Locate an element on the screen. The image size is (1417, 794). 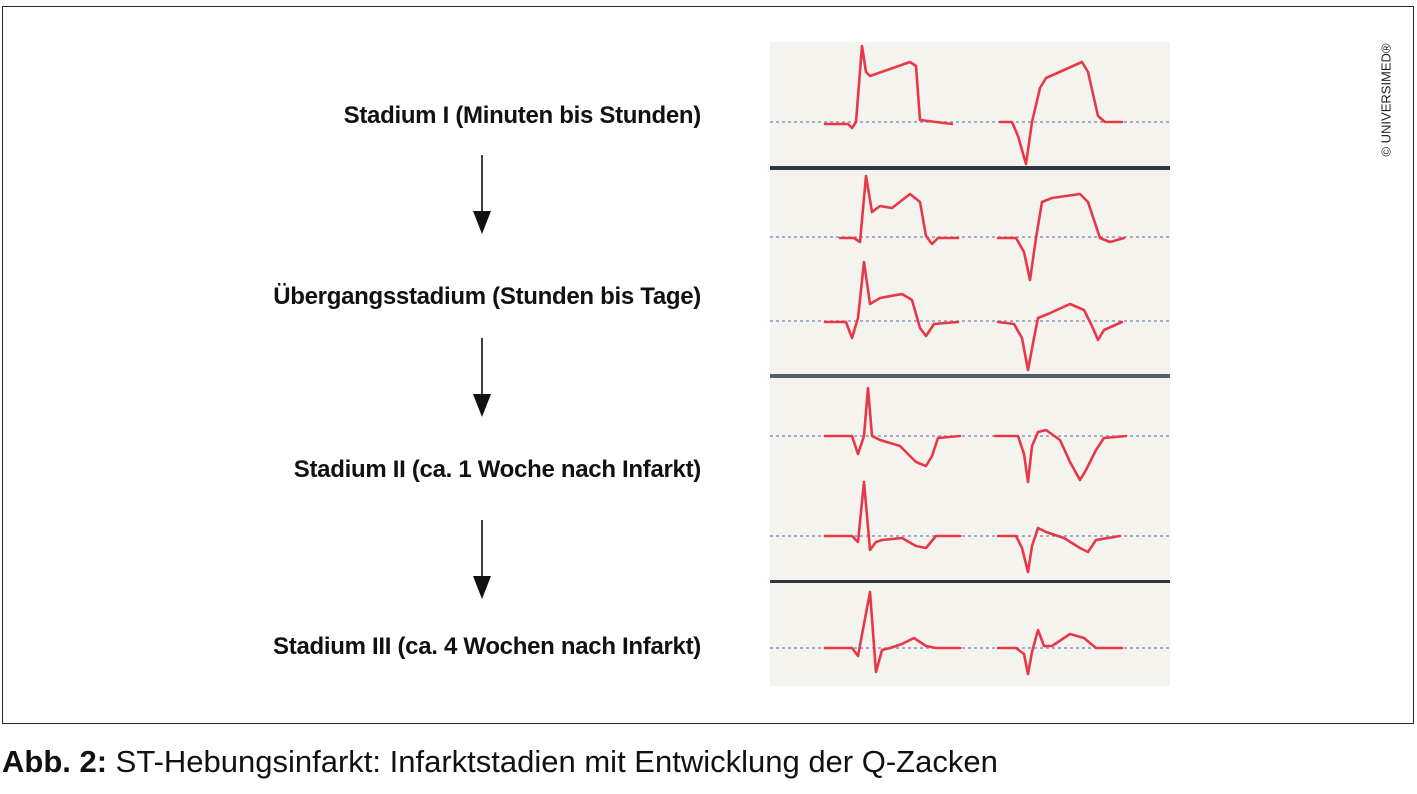
stage-label-1: Stadium I (Minuten bis Stunden) is located at coordinates (522, 115).